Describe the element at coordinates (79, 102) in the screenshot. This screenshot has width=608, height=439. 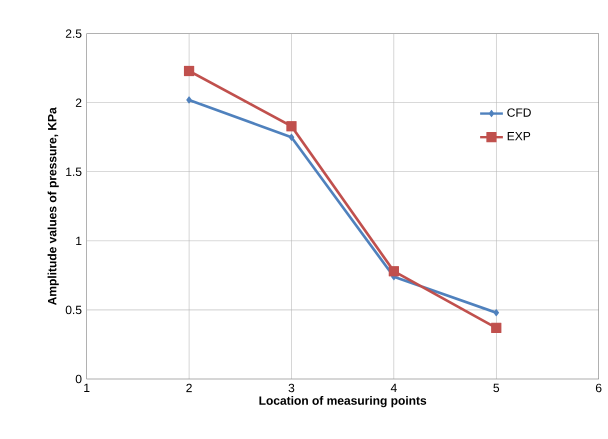
I see `y-tick-label: 2` at that location.